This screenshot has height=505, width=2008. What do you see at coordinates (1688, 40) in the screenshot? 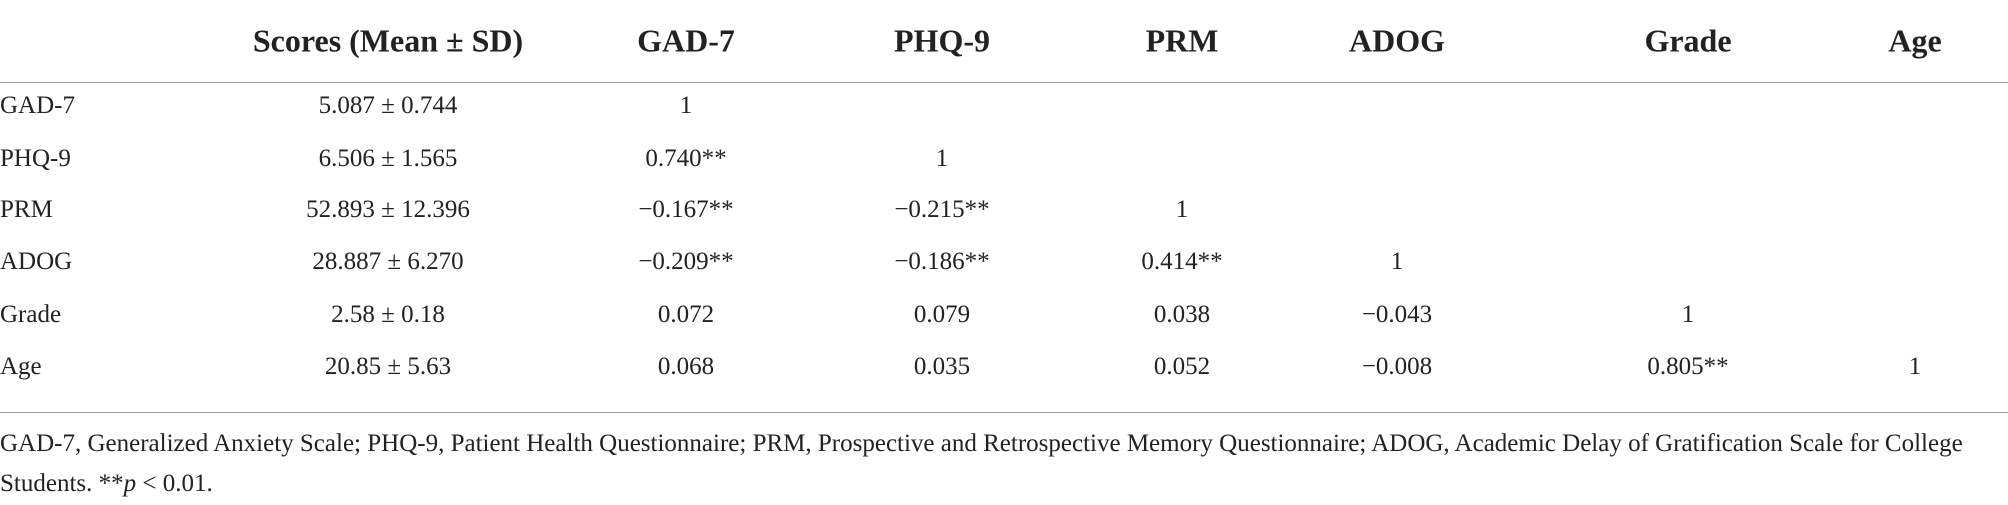
I see `column-header: Grade` at bounding box center [1688, 40].